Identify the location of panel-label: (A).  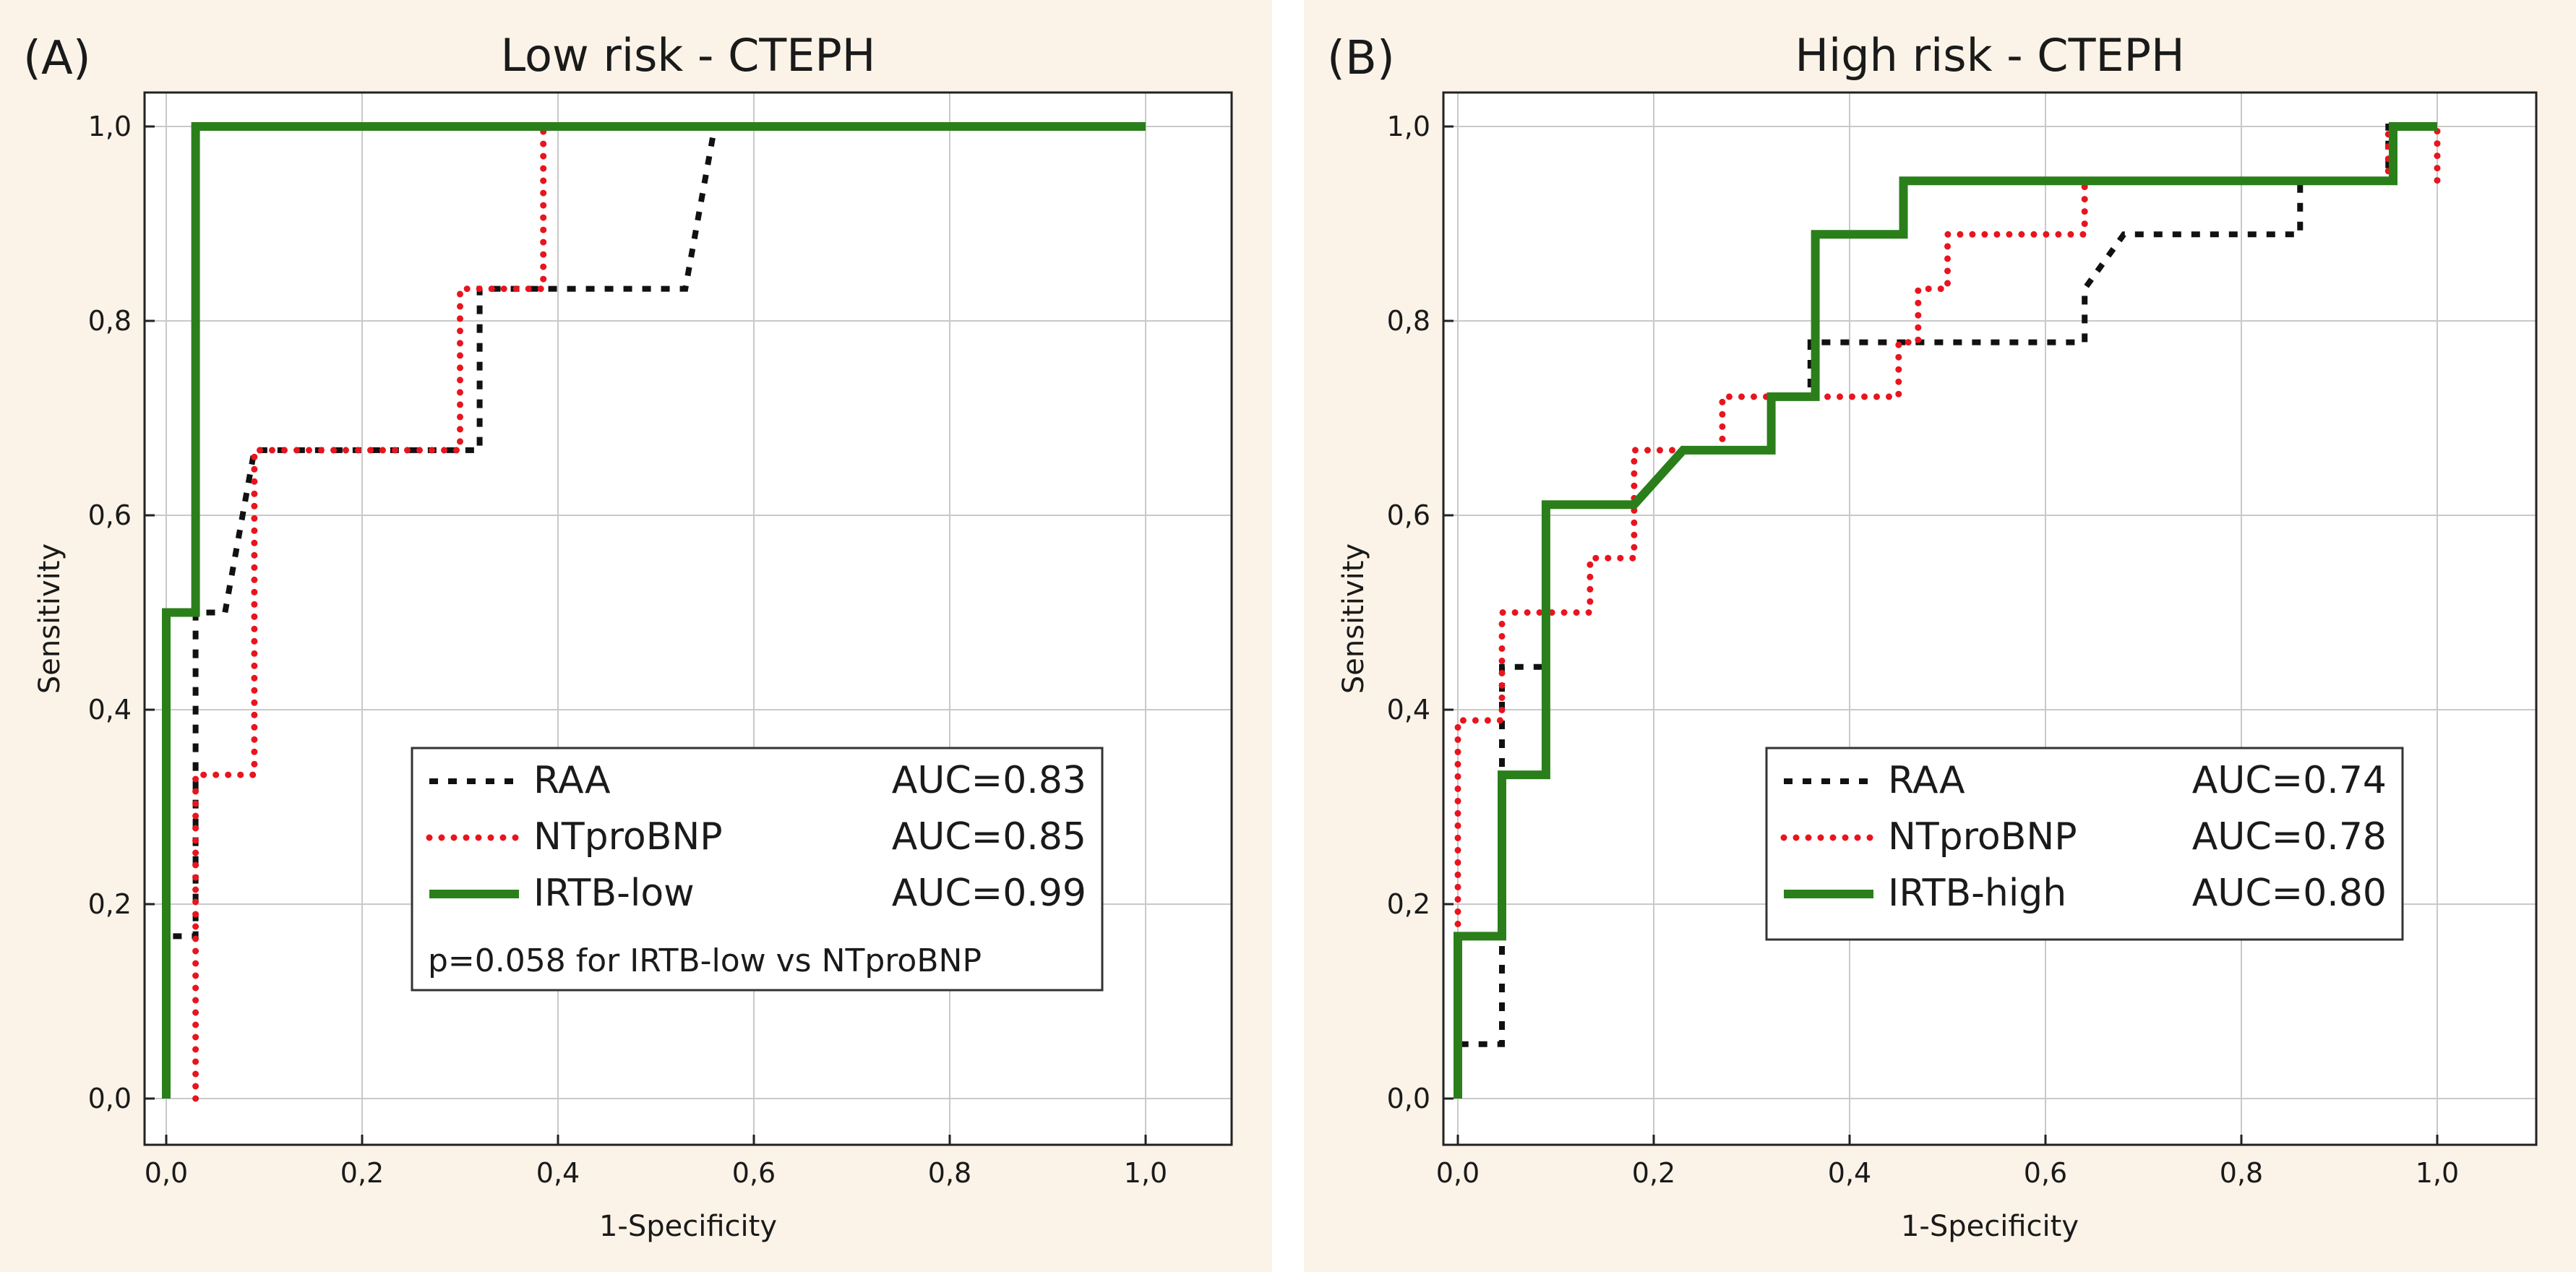
(57, 58).